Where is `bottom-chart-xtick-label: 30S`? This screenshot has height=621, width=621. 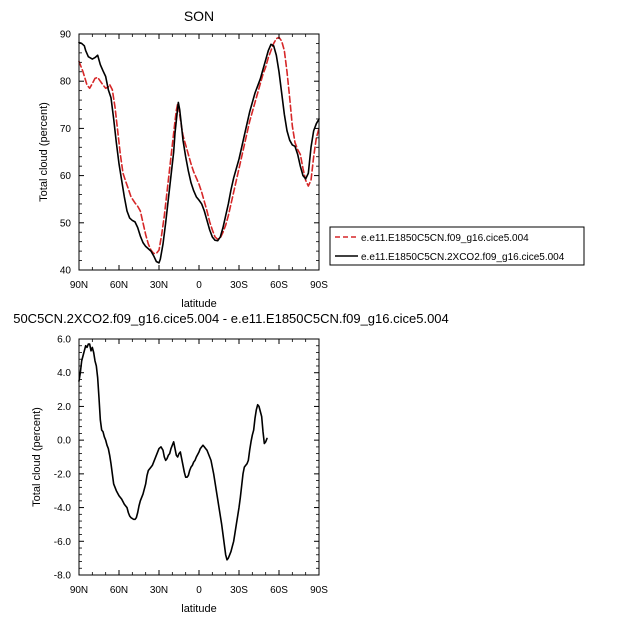
bottom-chart-xtick-label: 30S is located at coordinates (239, 590).